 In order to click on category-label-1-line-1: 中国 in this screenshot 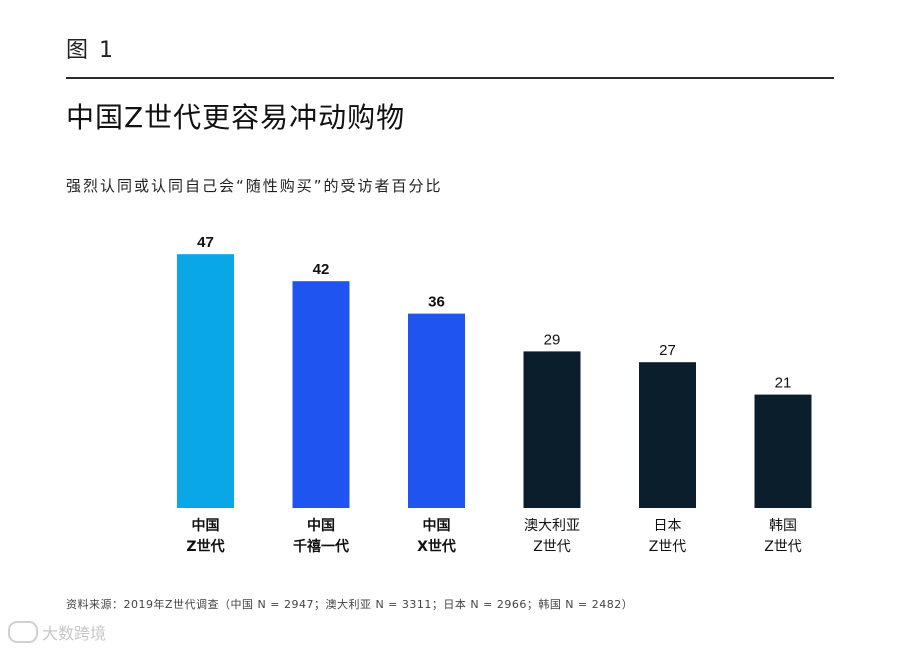, I will do `click(206, 525)`.